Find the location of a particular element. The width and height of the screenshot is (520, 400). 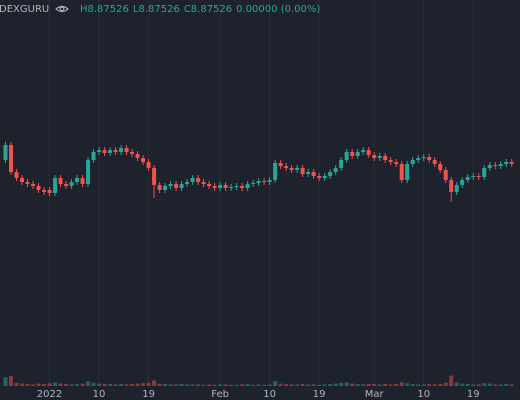

symbol: DEXGURU is located at coordinates (24, 9).